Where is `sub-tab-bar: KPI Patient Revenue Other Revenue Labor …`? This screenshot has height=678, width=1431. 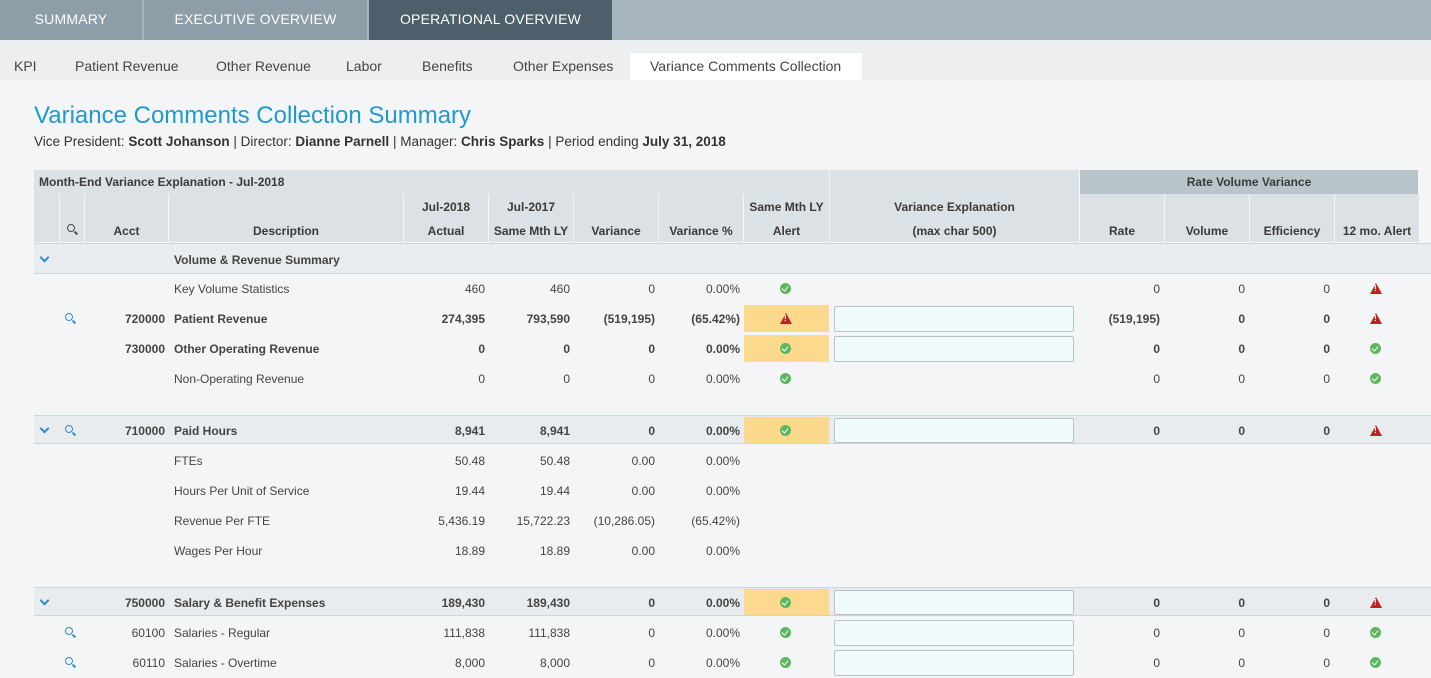
sub-tab-bar: KPI Patient Revenue Other Revenue Labor … is located at coordinates (715, 60).